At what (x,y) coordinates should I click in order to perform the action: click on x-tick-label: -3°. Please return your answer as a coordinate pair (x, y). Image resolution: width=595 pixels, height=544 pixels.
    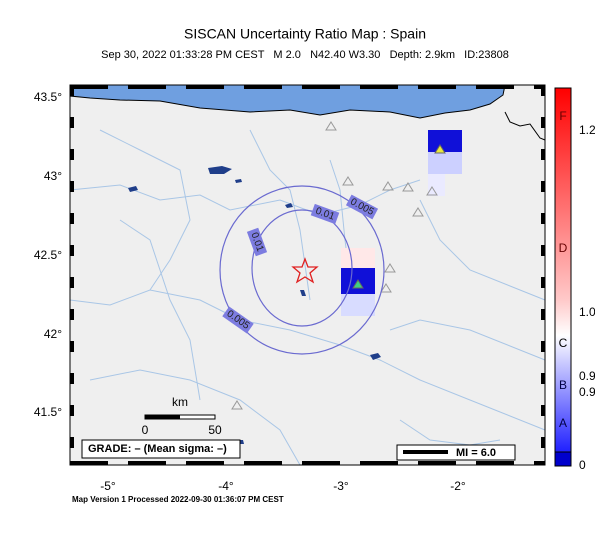
    Looking at the image, I should click on (341, 486).